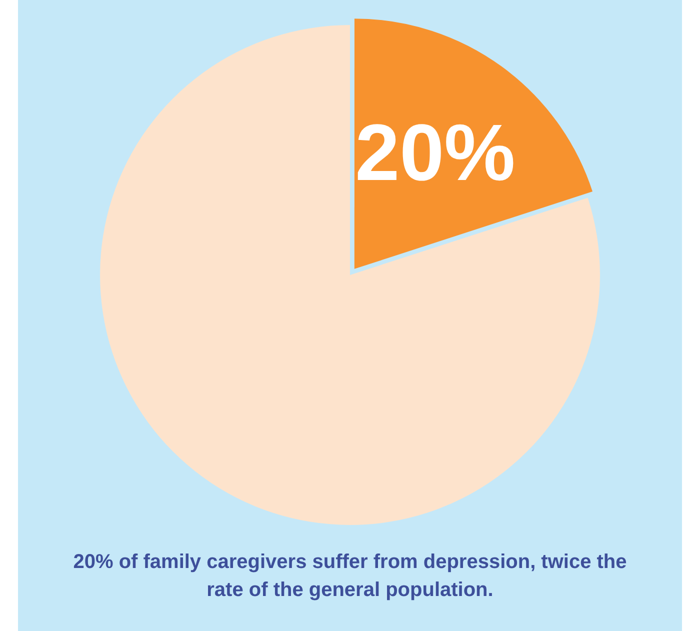 The width and height of the screenshot is (691, 631). I want to click on text: 20% of family caregivers suffer from depression, twice the rate of the general population., so click(350, 576).